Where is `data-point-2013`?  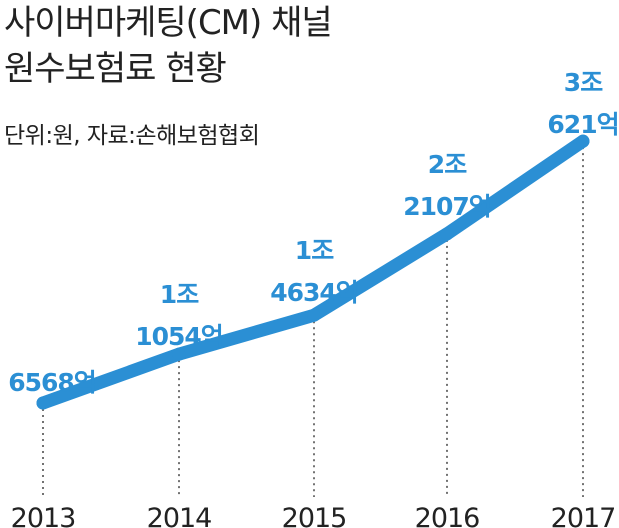
data-point-2013 is located at coordinates (43, 403).